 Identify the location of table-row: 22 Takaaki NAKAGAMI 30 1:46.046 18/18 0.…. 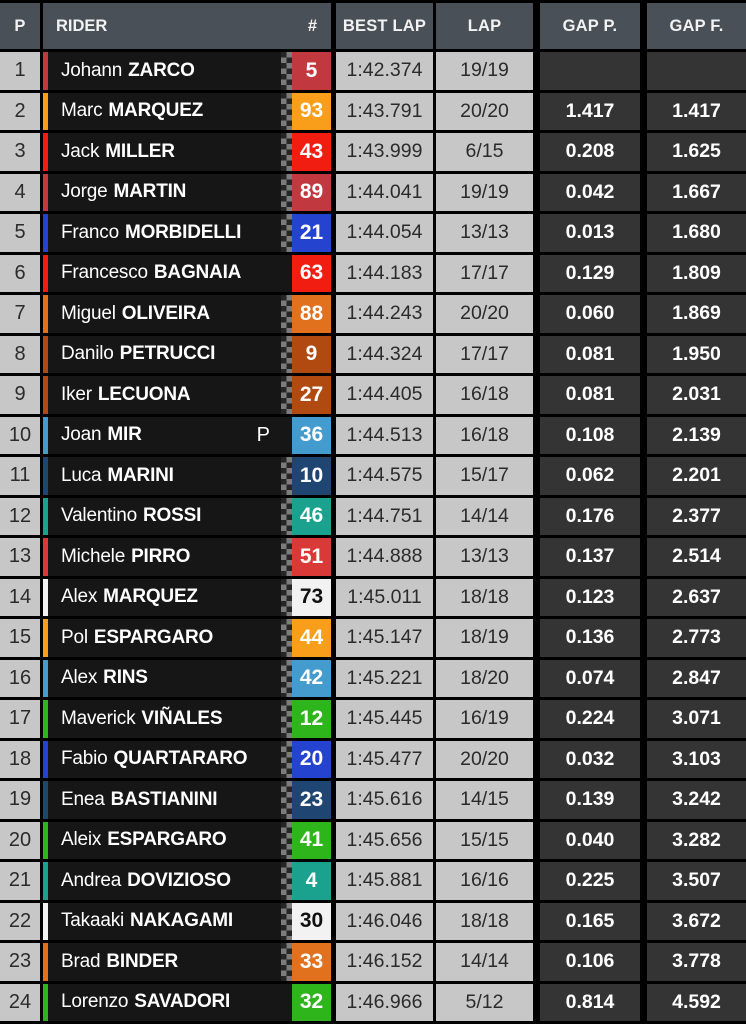
(373, 921).